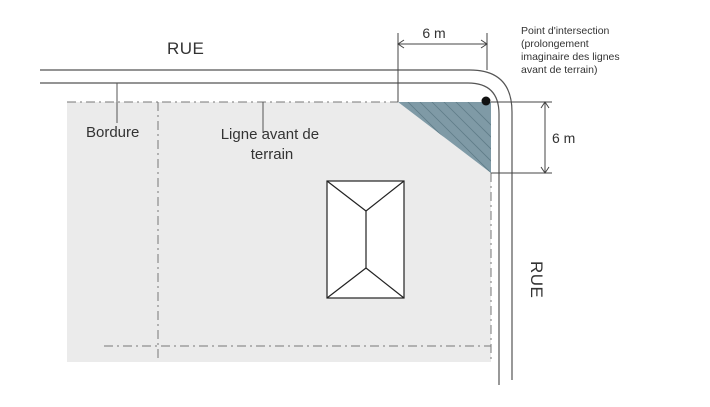  What do you see at coordinates (272, 154) in the screenshot?
I see `front-line-label-line-2: terrain` at bounding box center [272, 154].